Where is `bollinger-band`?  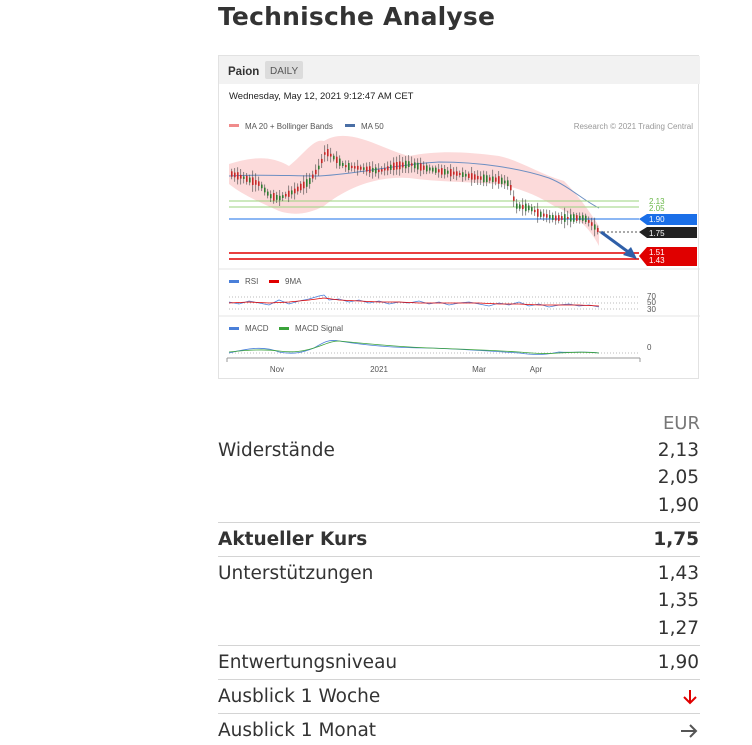
bollinger-band is located at coordinates (414, 190).